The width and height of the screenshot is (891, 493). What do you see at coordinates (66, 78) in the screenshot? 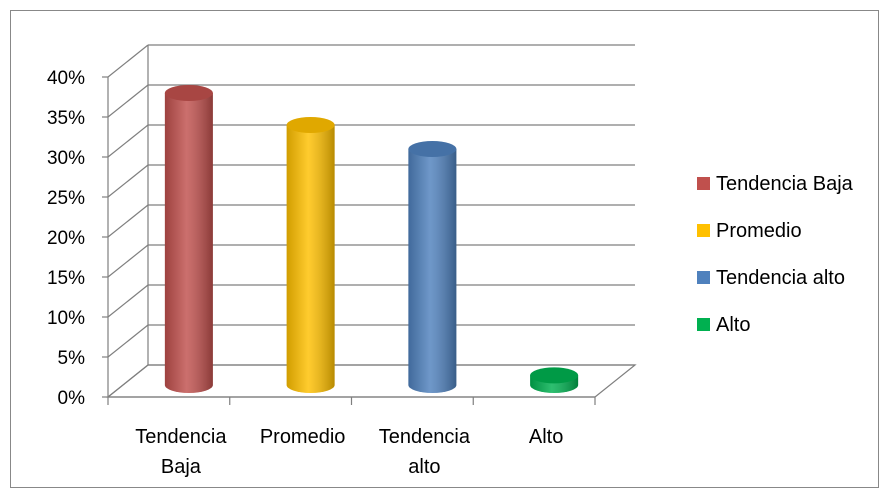
I see `y-tick-label: 40%` at bounding box center [66, 78].